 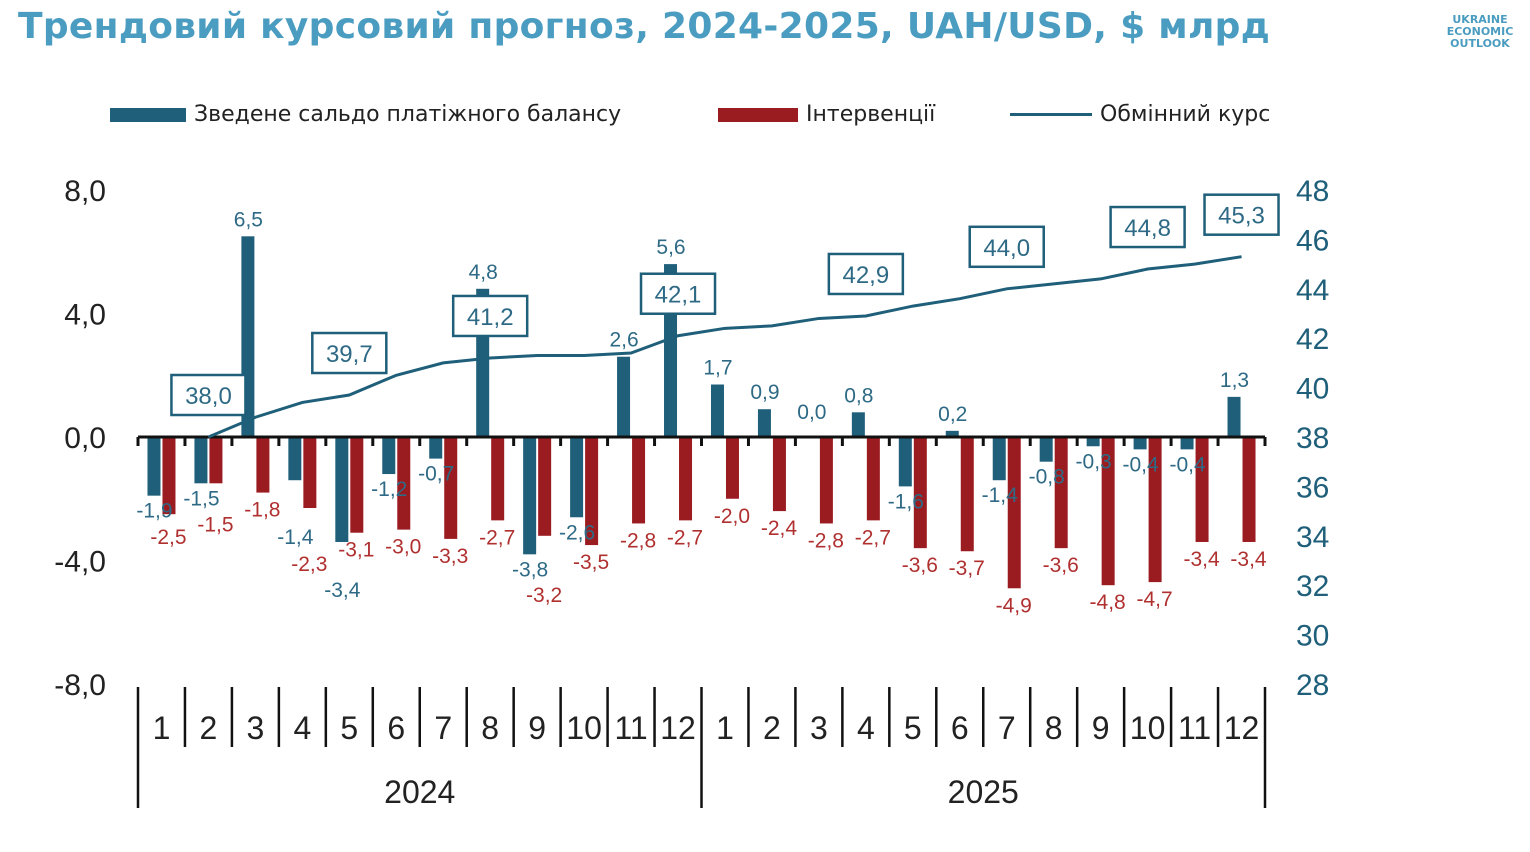 I want to click on right-axis-tick-label: 28, so click(x=1312, y=685).